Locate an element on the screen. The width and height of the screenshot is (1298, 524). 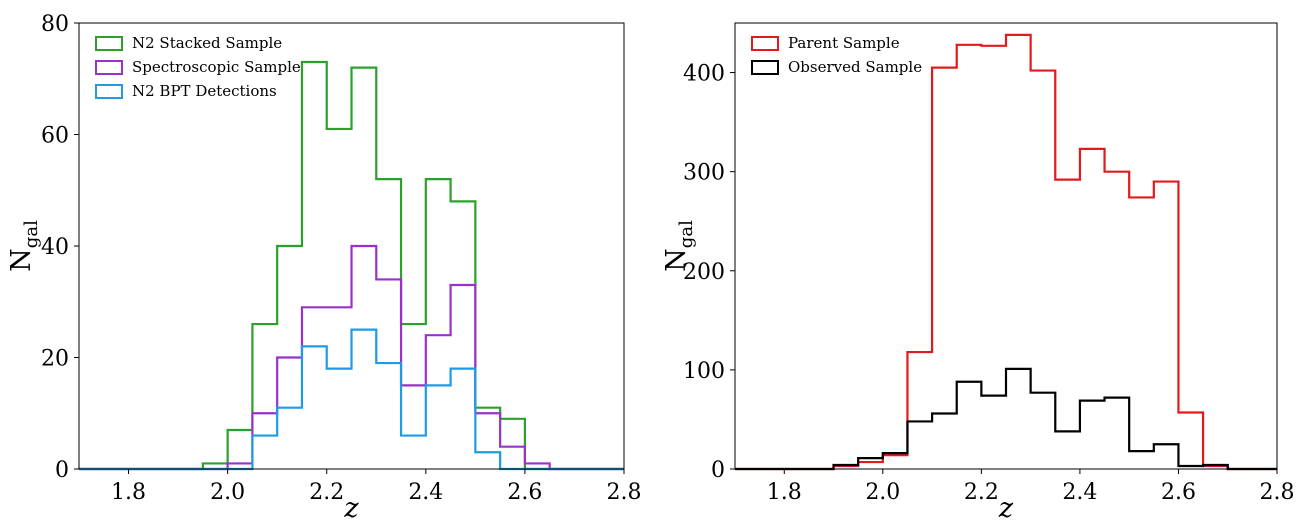
legend-entry-label: Parent Sample is located at coordinates (844, 43).